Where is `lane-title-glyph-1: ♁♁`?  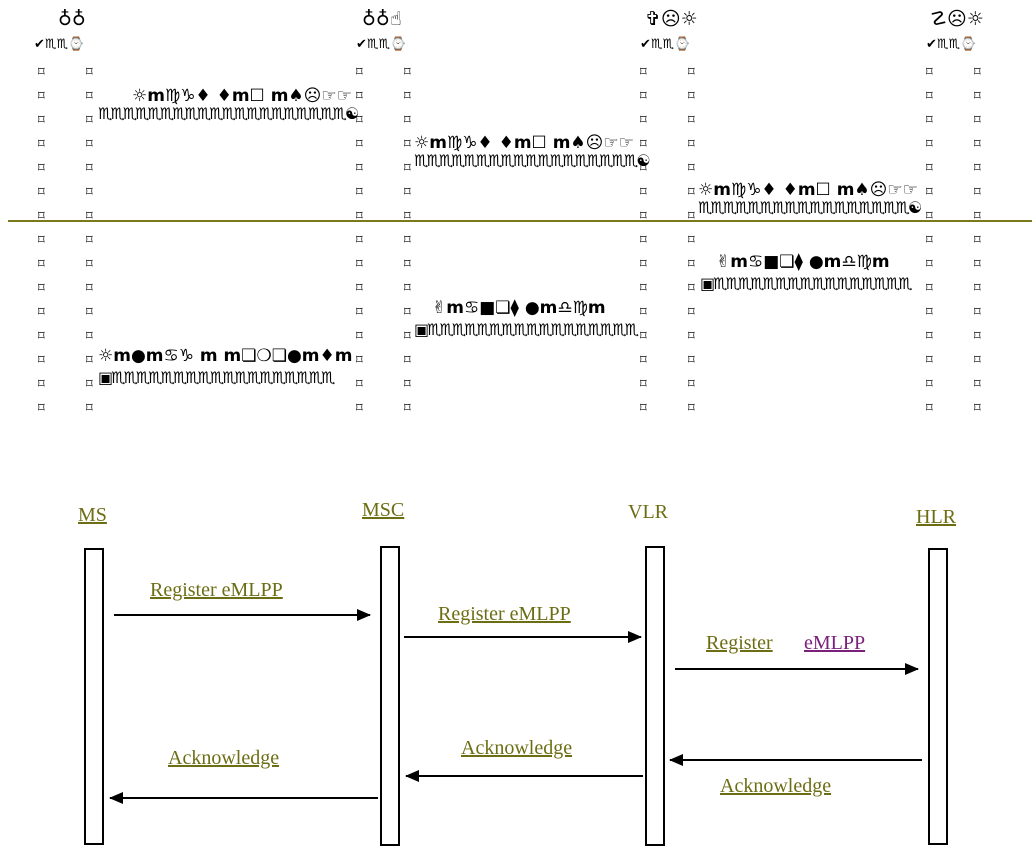
lane-title-glyph-1: ♁♁ is located at coordinates (72, 19).